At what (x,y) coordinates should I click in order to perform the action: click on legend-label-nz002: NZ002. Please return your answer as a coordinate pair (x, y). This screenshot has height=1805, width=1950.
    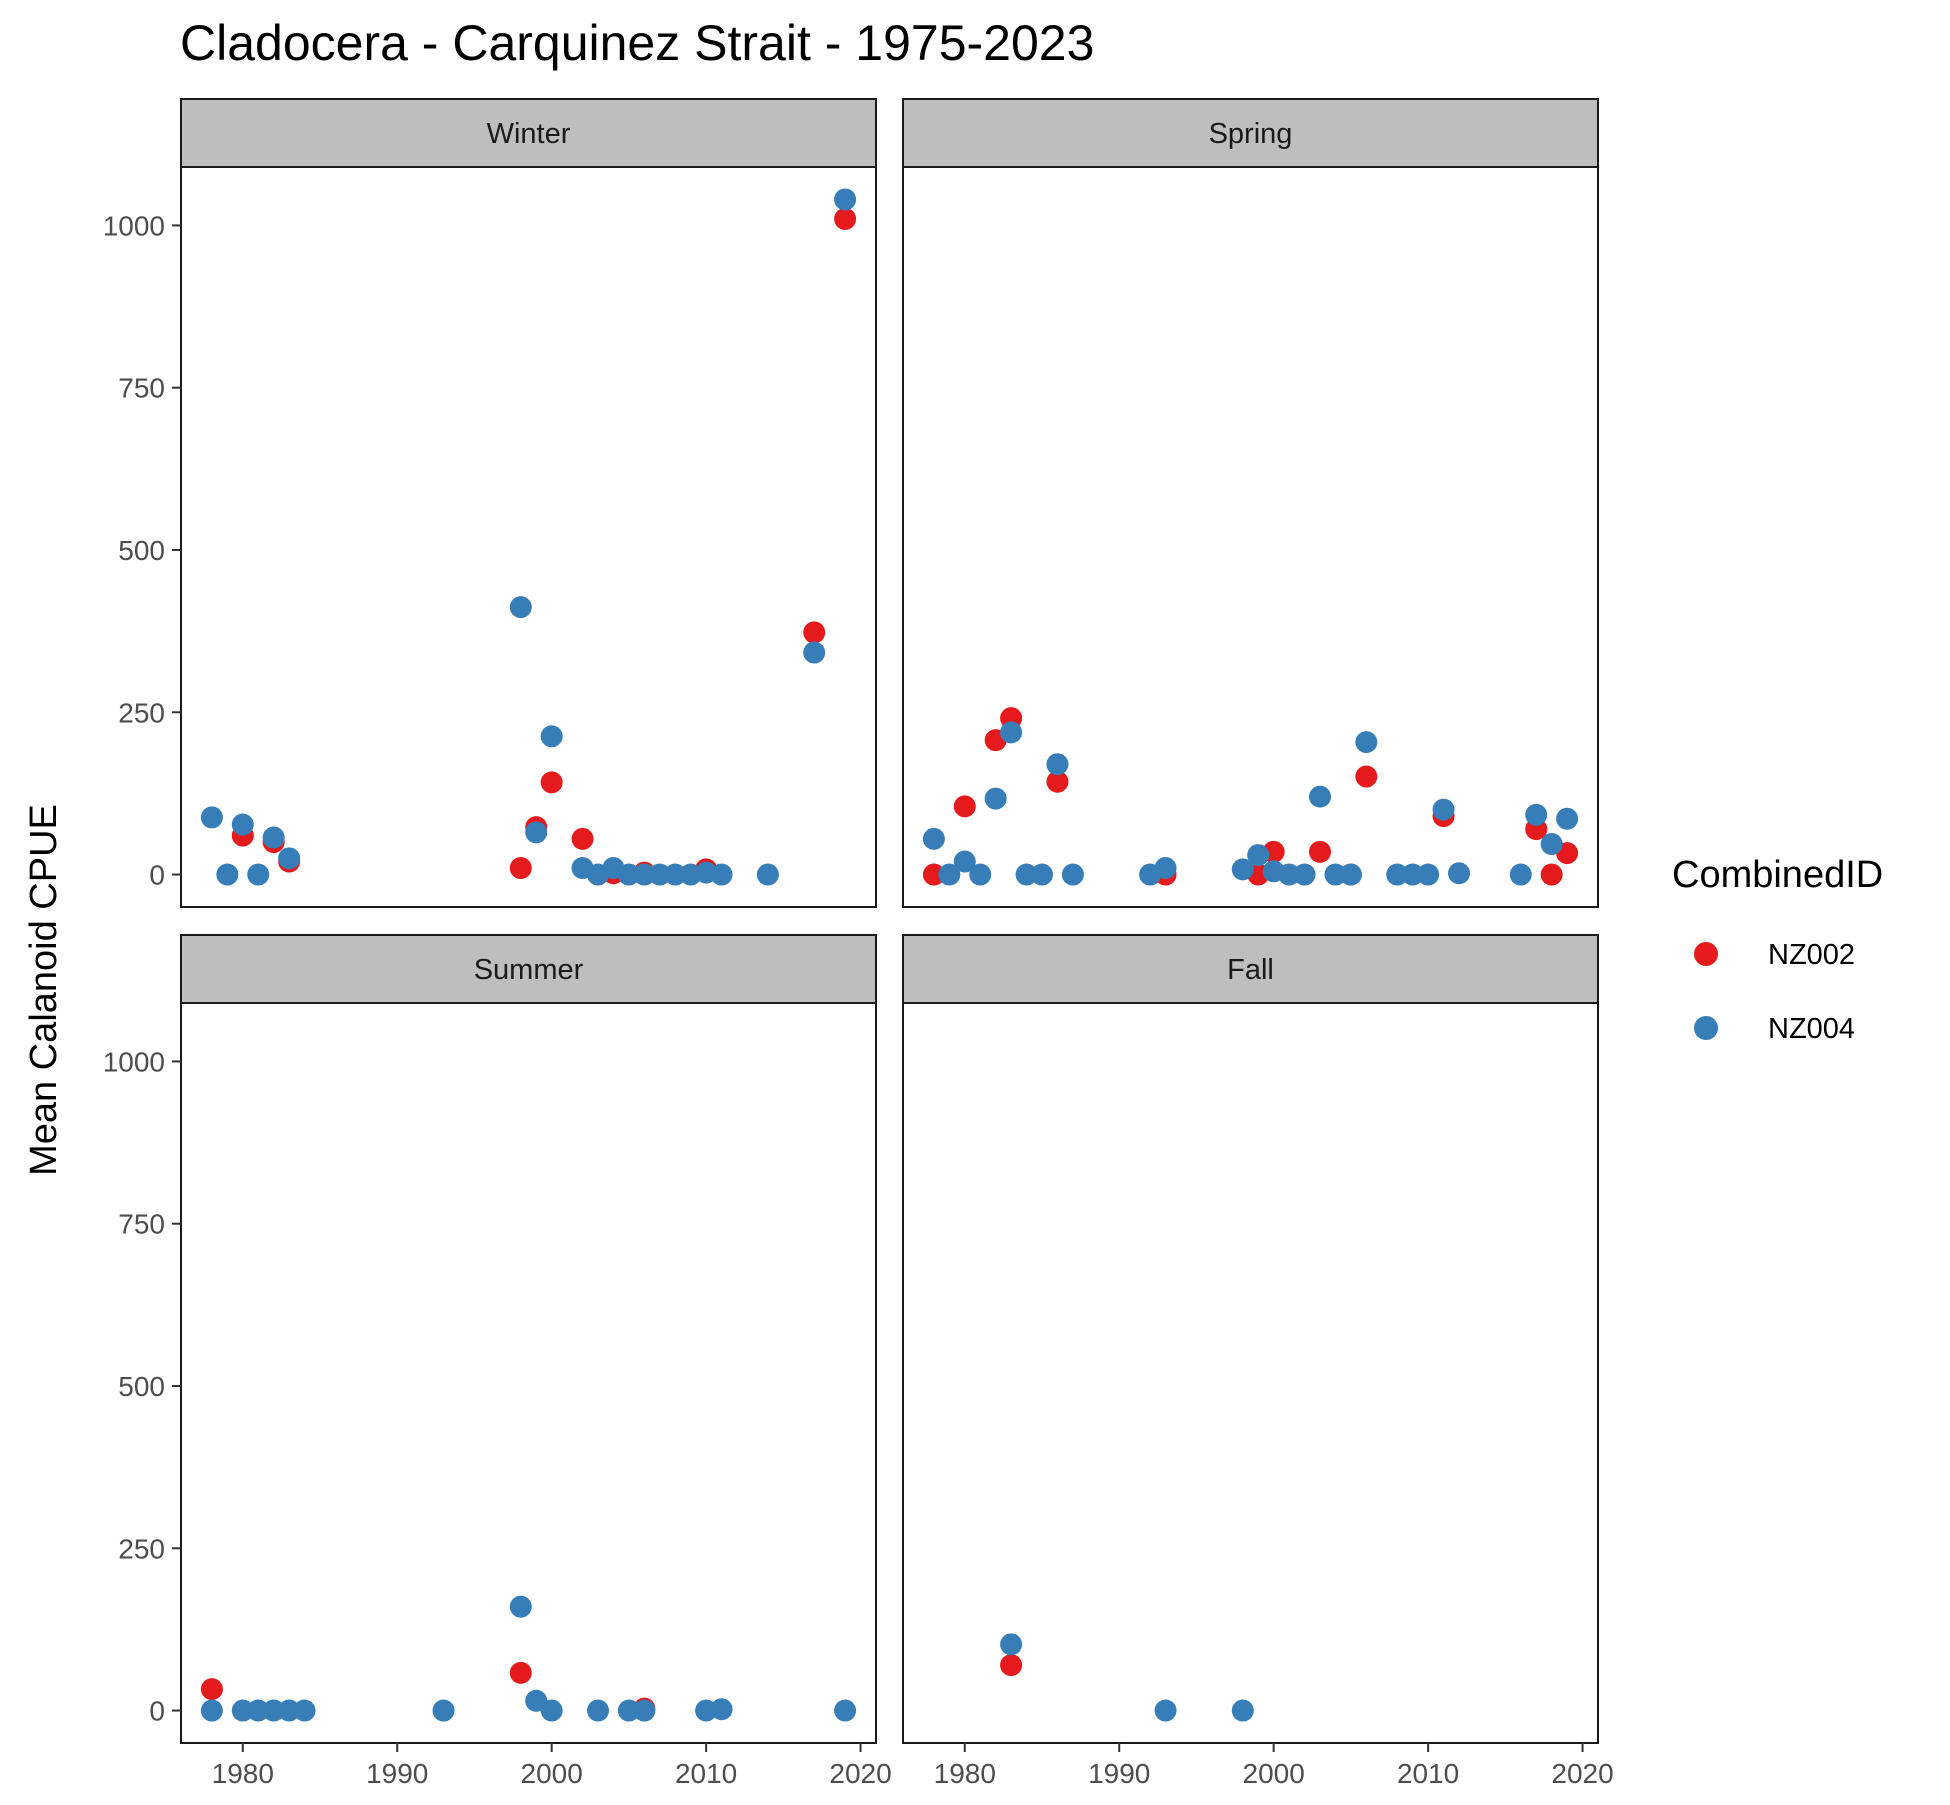
    Looking at the image, I should click on (1811, 955).